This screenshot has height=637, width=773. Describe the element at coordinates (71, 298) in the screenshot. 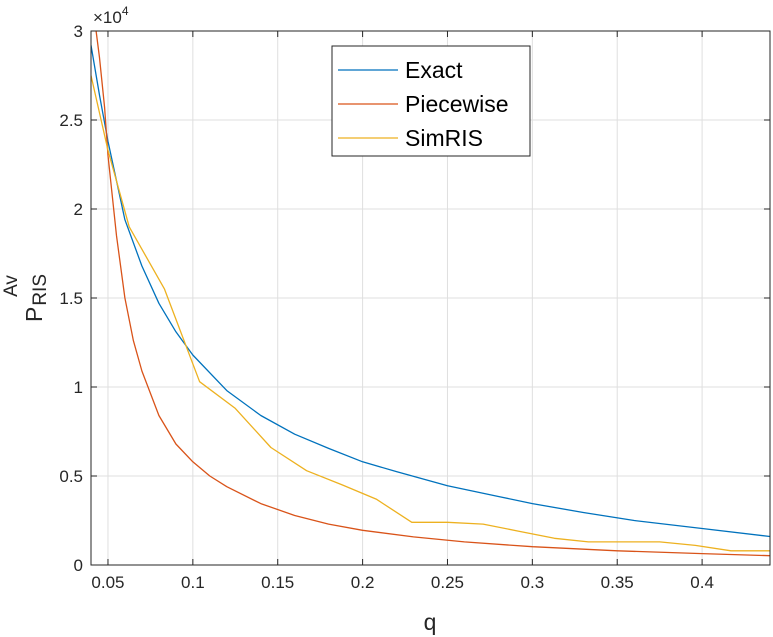

I see `y-tick-label: 1.5` at that location.